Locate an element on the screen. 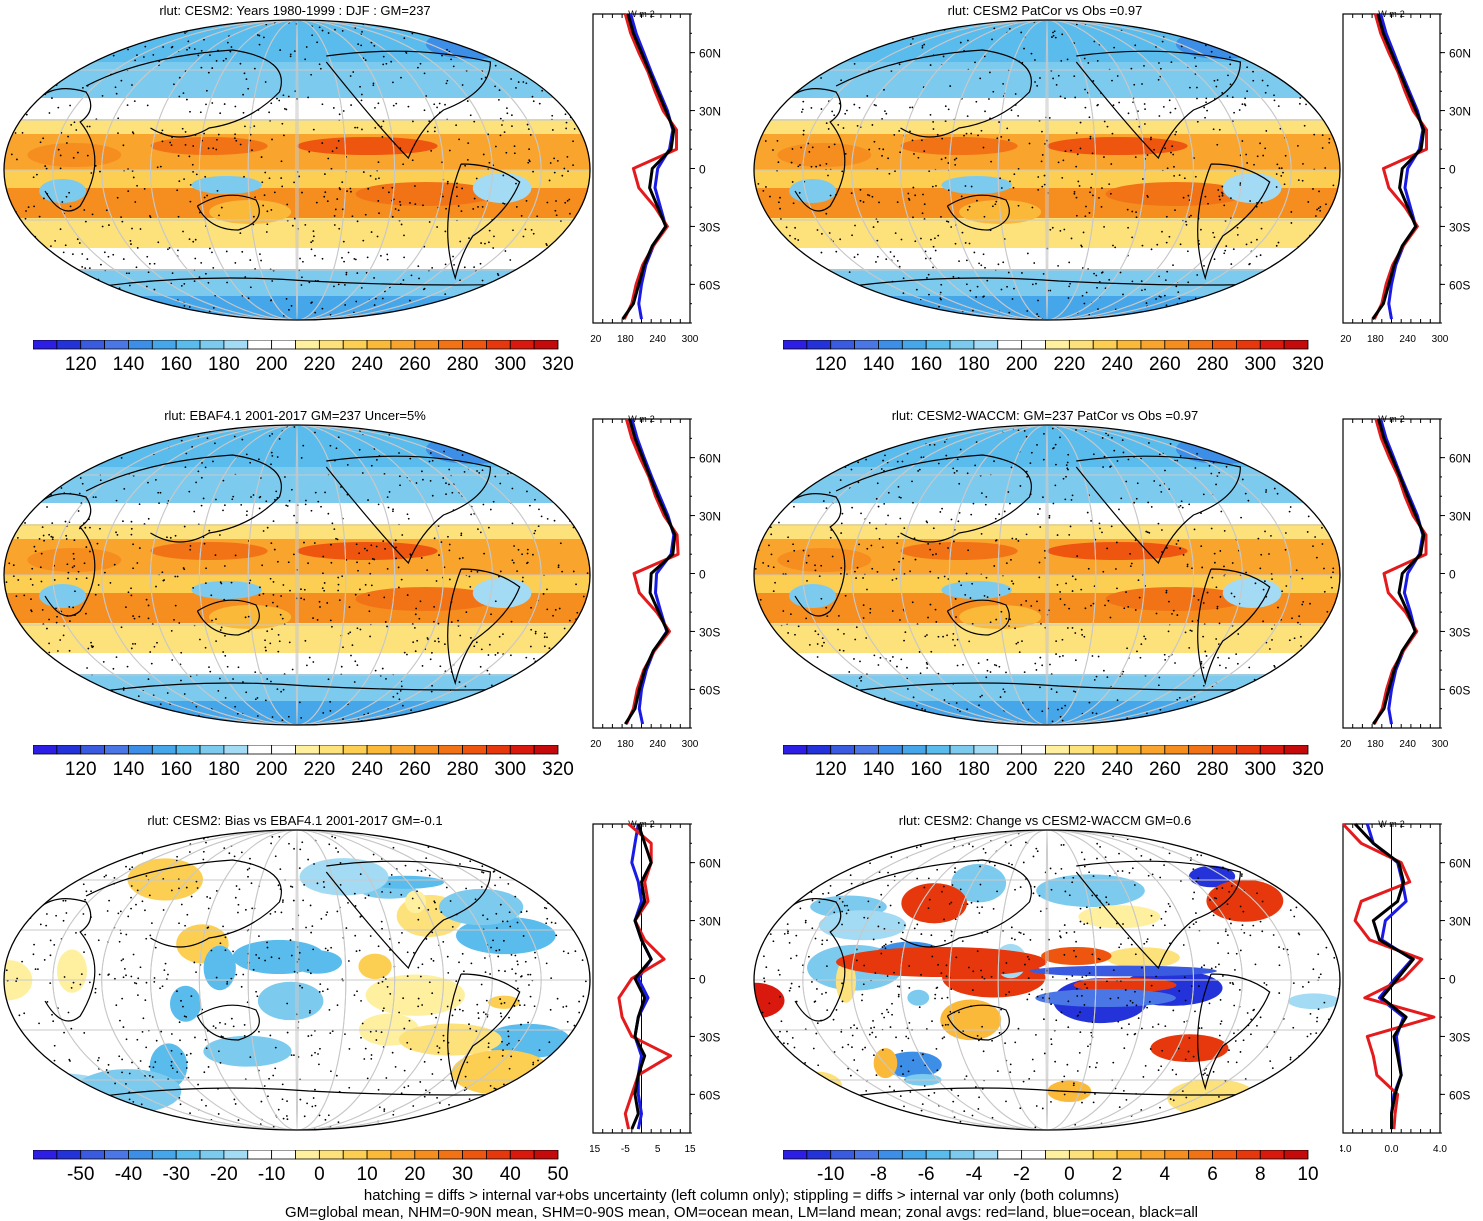 This screenshot has height=1221, width=1483. colorbar-tick-label: 120 is located at coordinates (80, 364).